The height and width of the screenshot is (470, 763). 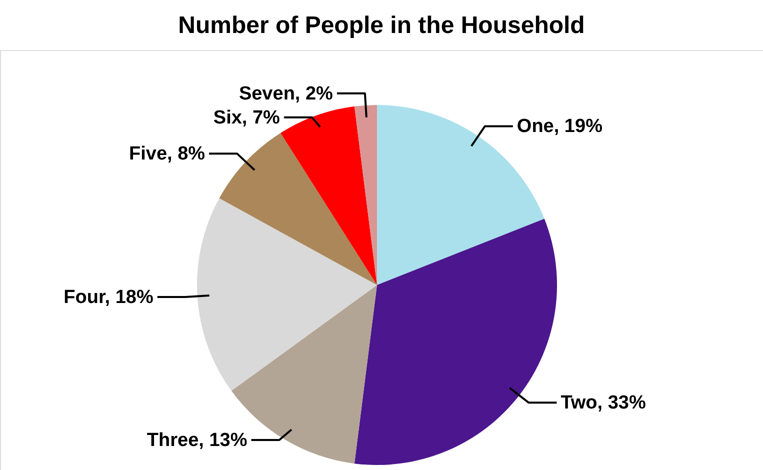 What do you see at coordinates (109, 297) in the screenshot?
I see `slice-label: Four, 18%` at bounding box center [109, 297].